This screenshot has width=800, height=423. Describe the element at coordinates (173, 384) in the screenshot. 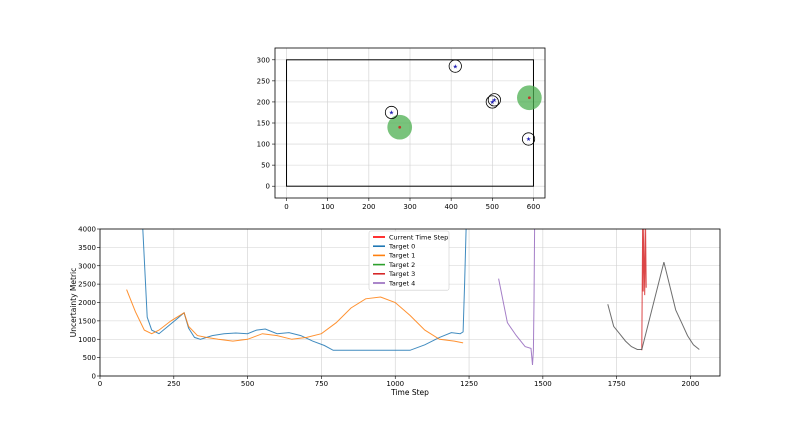

I see `x-tick-label: 250` at that location.